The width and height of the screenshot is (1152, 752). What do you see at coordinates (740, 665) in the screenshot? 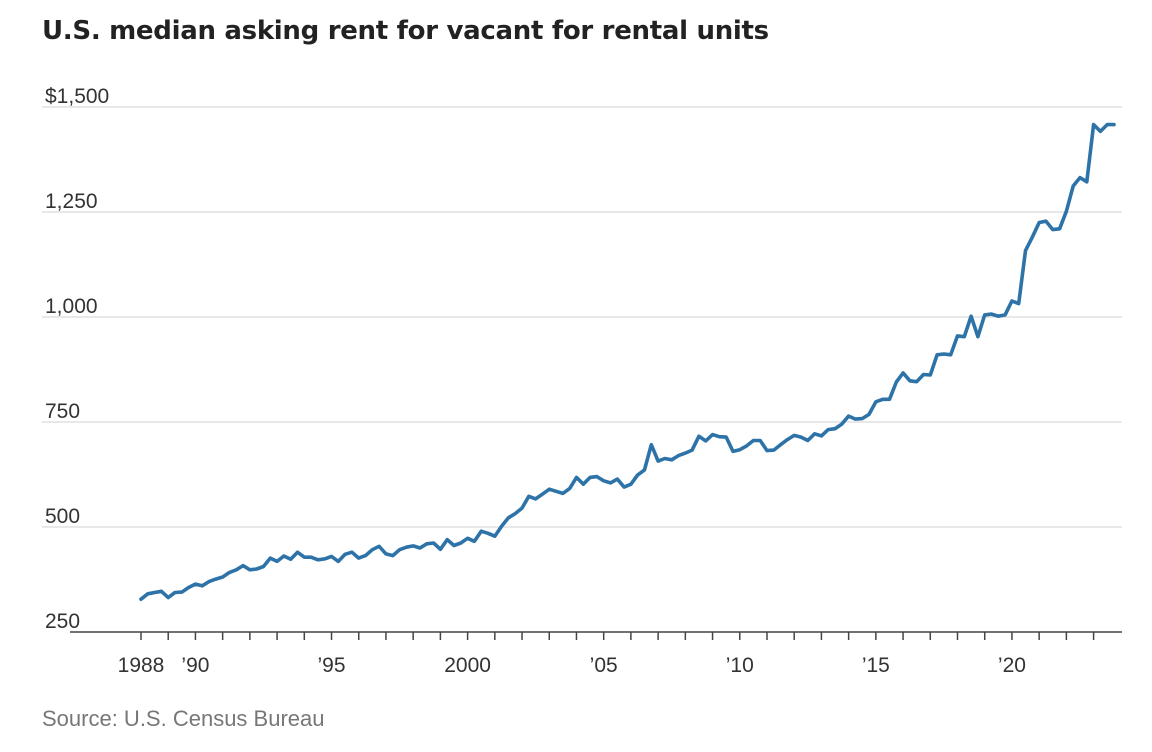
I see `x-tick-label: ’10` at bounding box center [740, 665].